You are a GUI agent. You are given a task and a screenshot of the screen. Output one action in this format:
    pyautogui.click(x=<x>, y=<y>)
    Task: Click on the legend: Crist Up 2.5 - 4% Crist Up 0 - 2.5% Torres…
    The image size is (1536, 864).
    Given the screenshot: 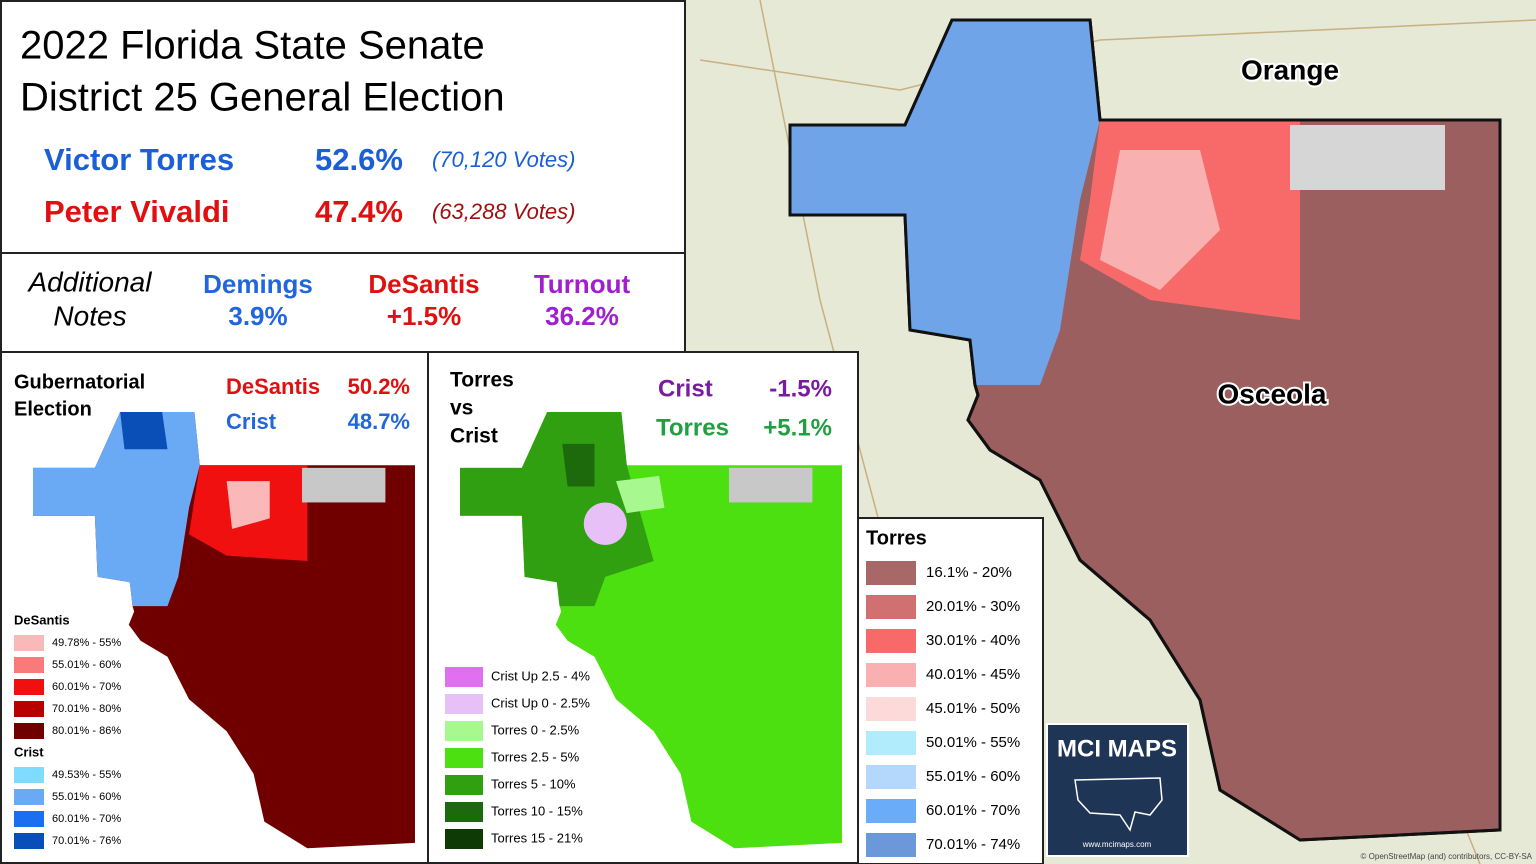 What is the action you would take?
    pyautogui.click(x=517, y=758)
    